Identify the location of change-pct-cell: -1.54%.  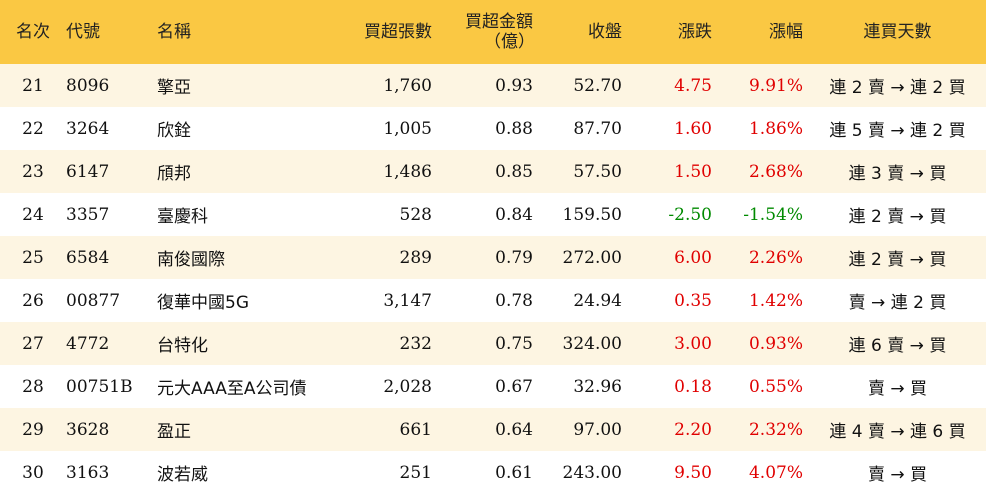
(773, 214).